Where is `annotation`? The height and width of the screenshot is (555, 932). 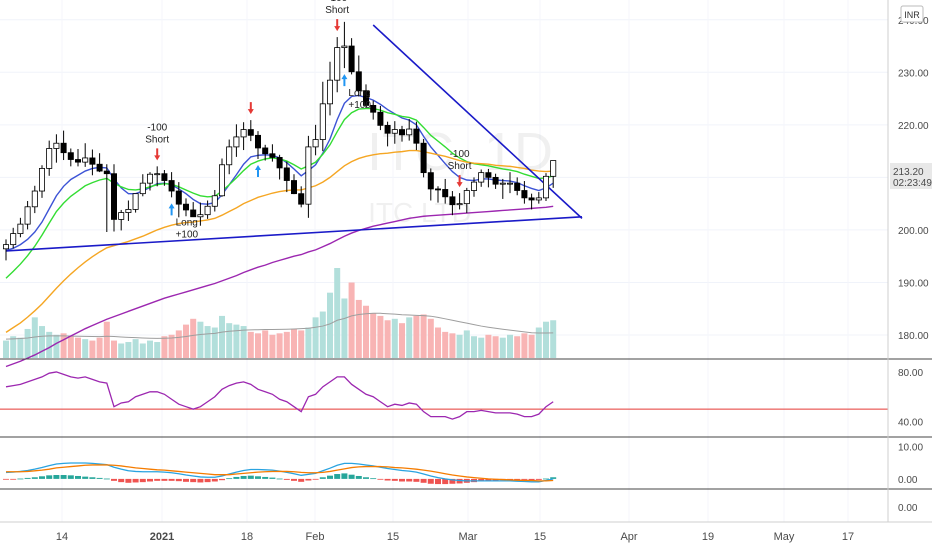 annotation is located at coordinates (250, 108).